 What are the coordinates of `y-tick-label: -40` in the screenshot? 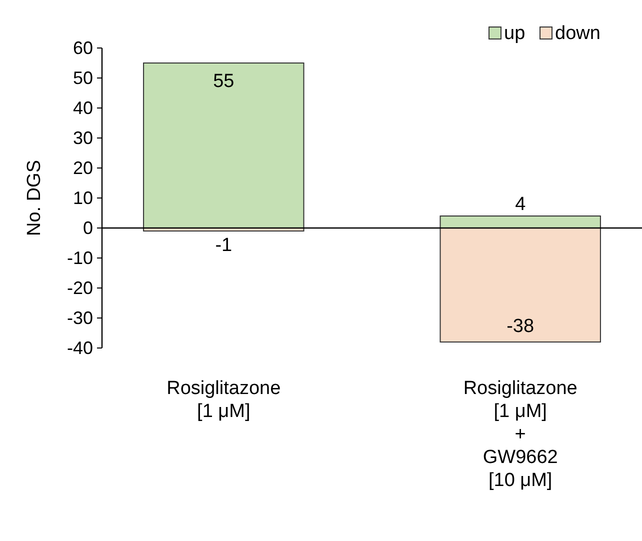 It's located at (79, 348).